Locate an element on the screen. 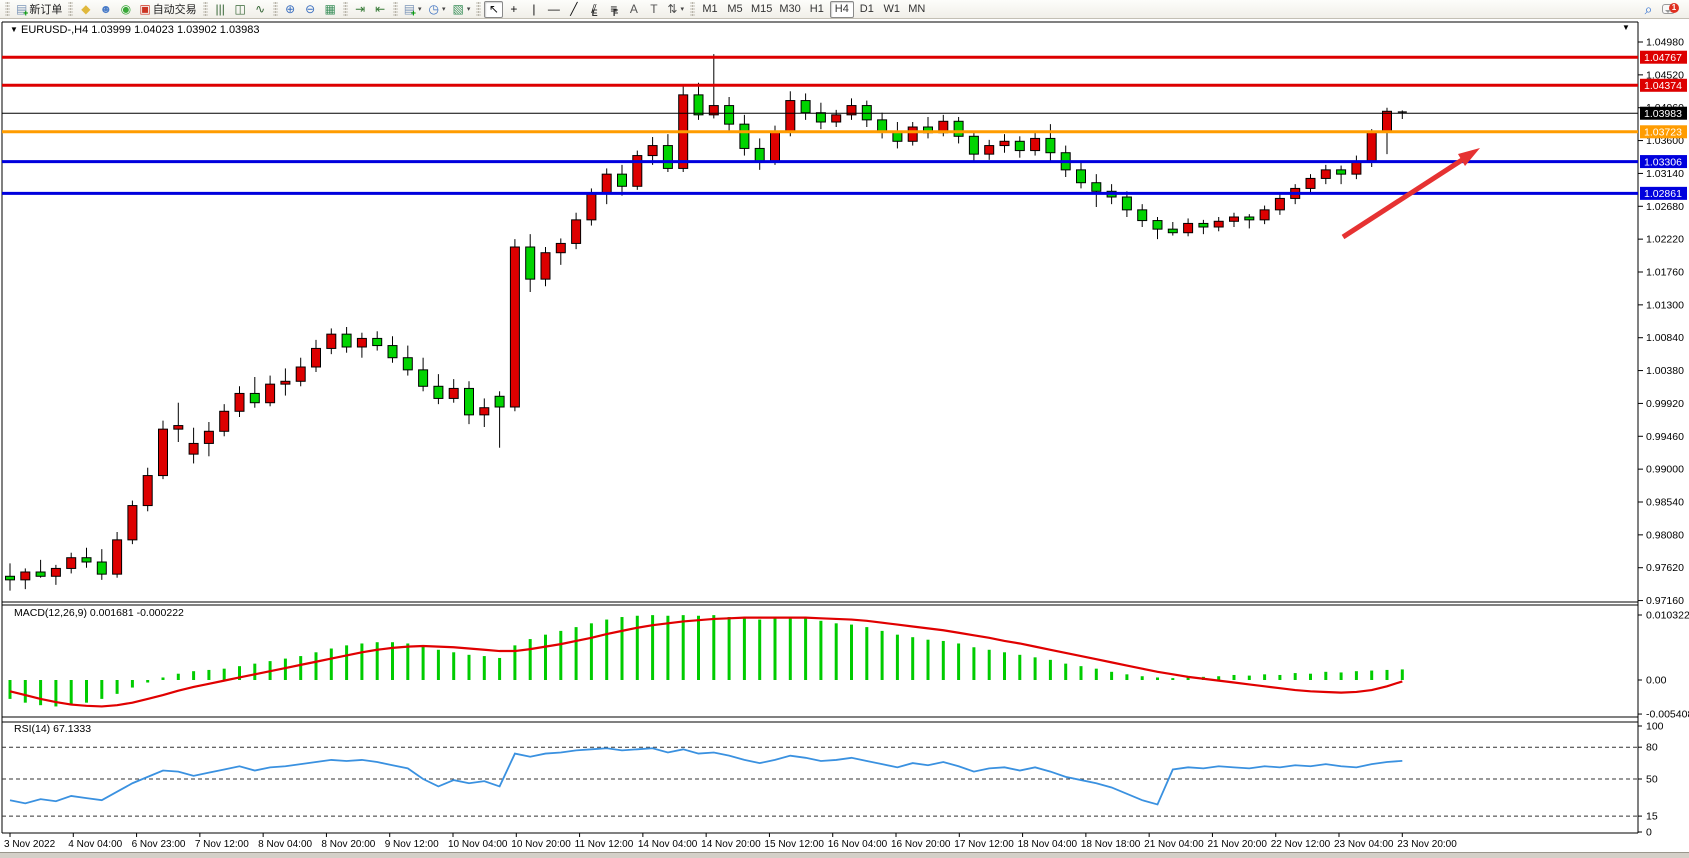 The width and height of the screenshot is (1689, 858). tf-d1-button: D1 is located at coordinates (867, 9).